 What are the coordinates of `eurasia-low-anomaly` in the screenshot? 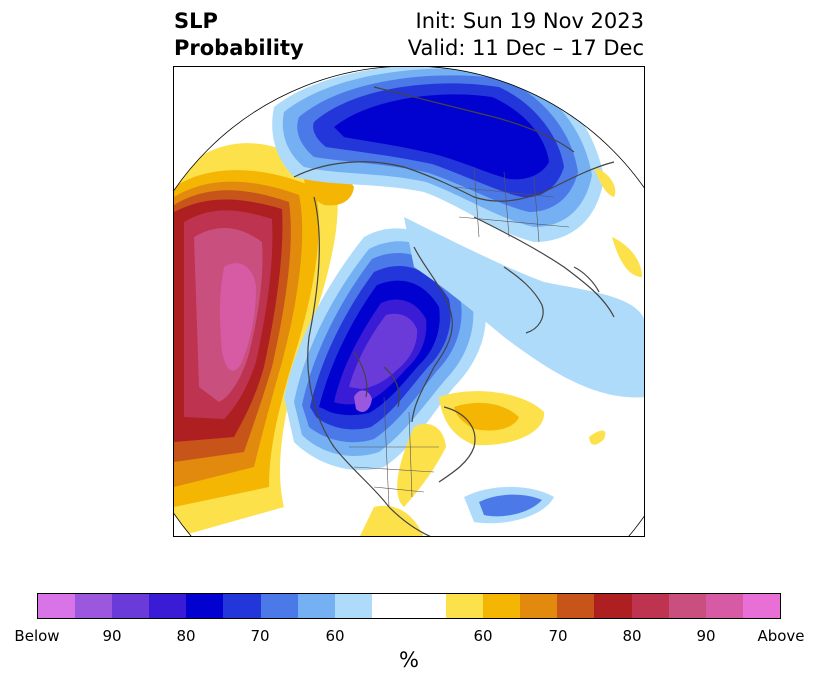 It's located at (438, 154).